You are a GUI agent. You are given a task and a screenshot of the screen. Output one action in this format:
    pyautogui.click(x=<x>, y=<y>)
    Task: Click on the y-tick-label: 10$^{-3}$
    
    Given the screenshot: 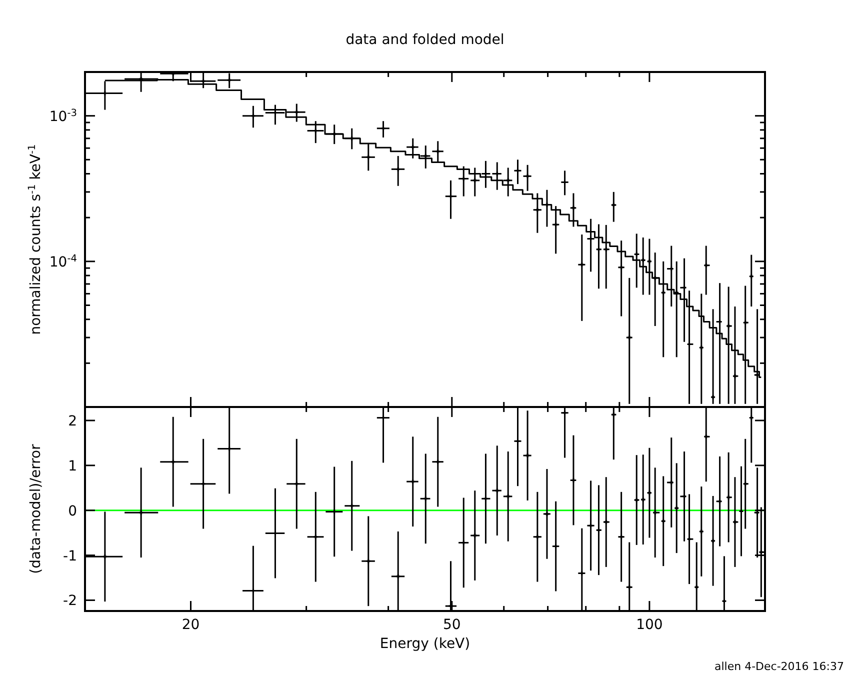 What is the action you would take?
    pyautogui.click(x=63, y=116)
    